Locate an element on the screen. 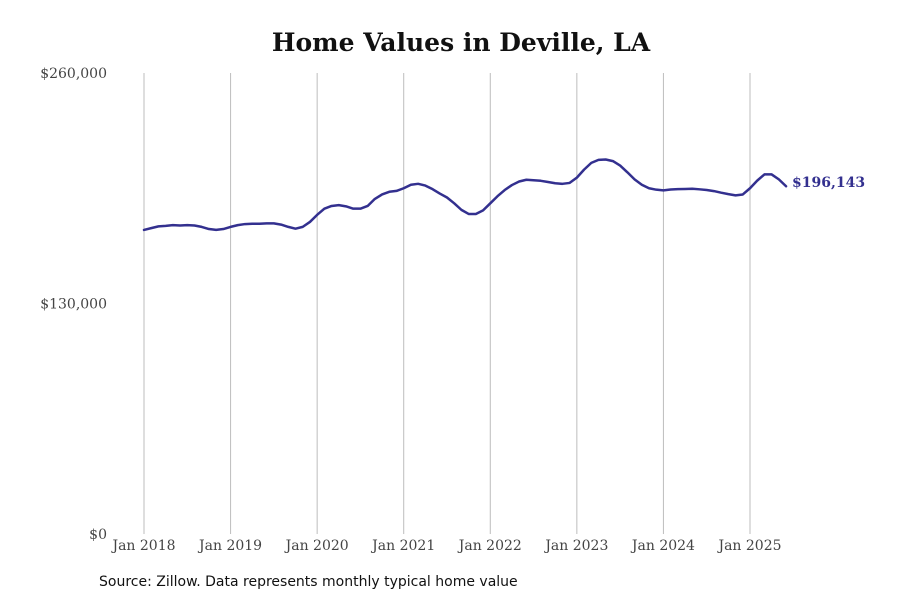  x-tick-label: Jan 2021 is located at coordinates (402, 546).